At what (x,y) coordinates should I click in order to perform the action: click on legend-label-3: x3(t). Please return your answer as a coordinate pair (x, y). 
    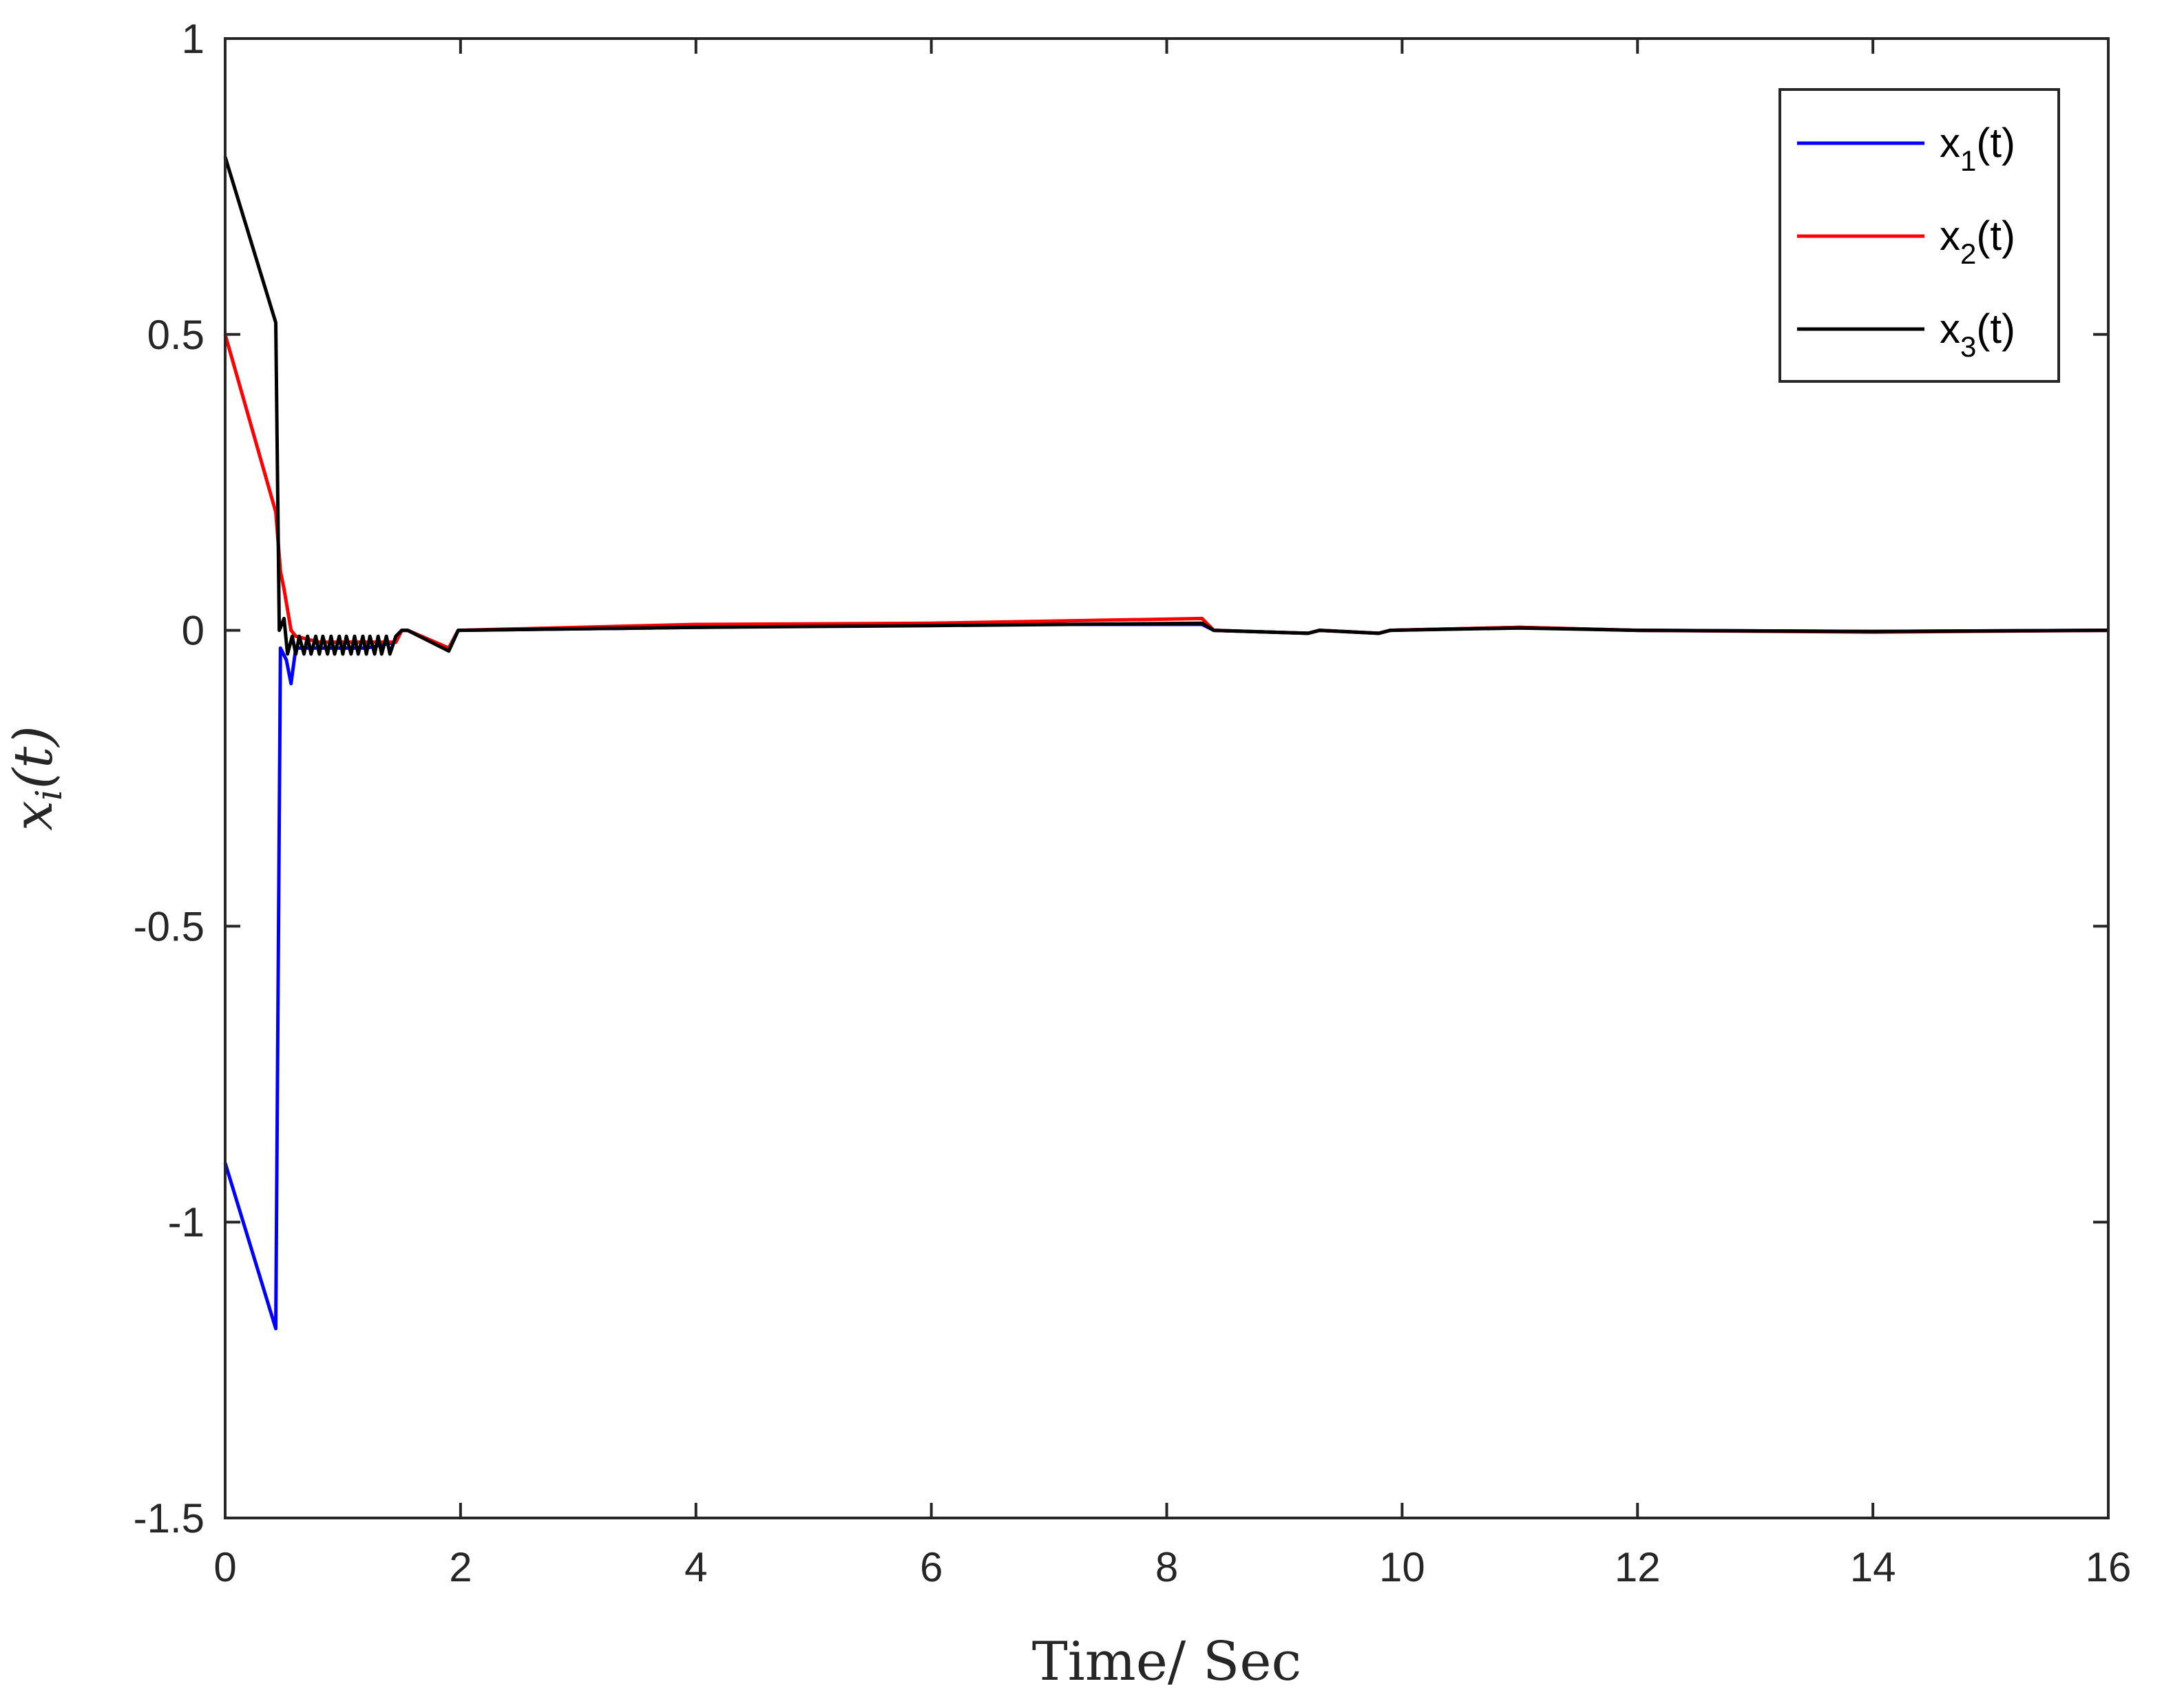
    Looking at the image, I should click on (1977, 334).